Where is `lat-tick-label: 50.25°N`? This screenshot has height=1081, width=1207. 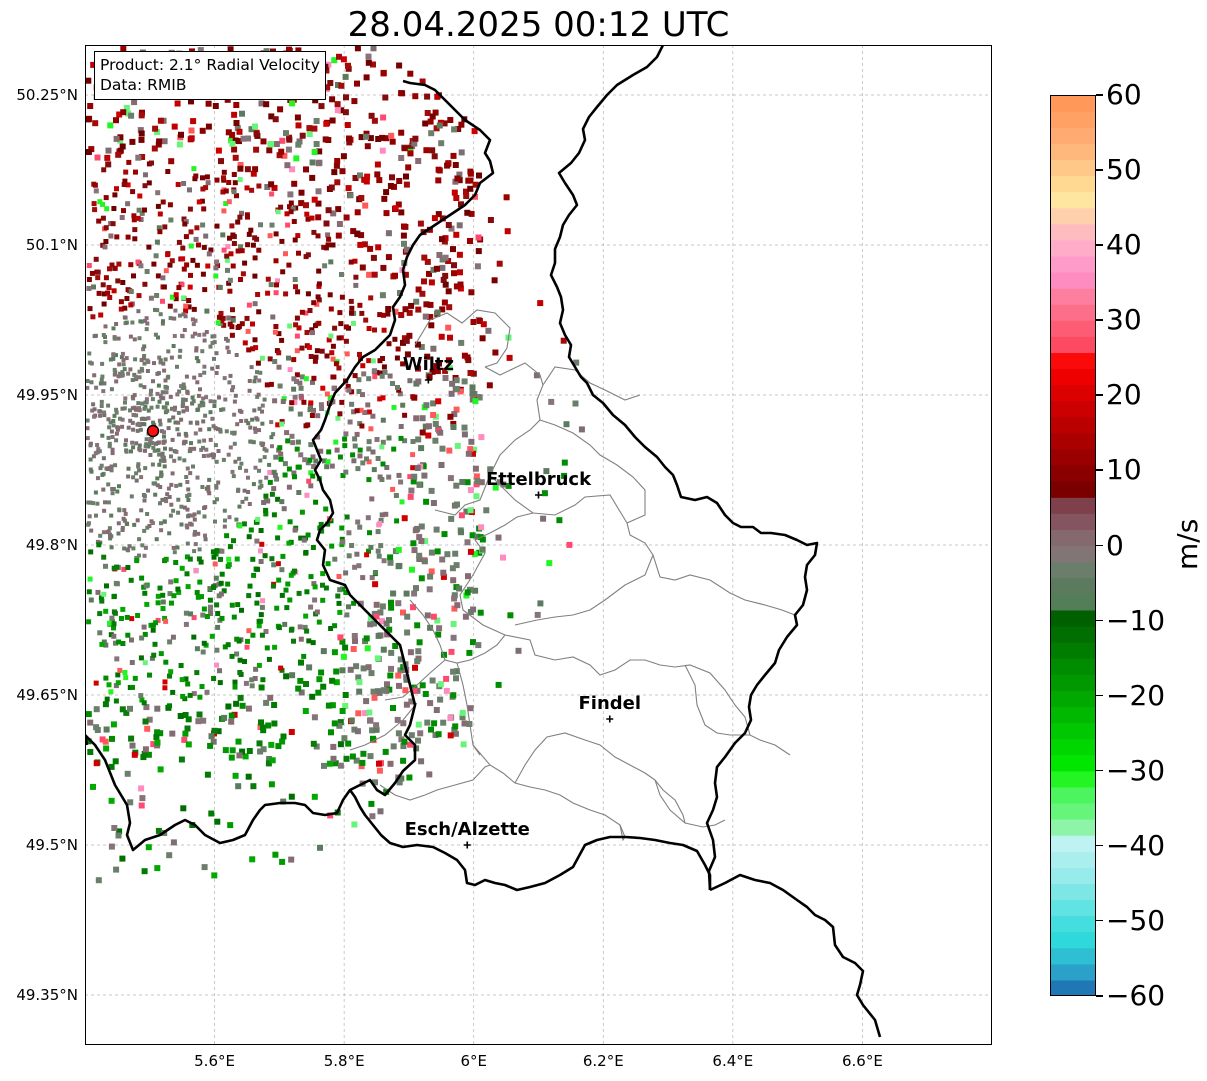 lat-tick-label: 50.25°N is located at coordinates (47, 95).